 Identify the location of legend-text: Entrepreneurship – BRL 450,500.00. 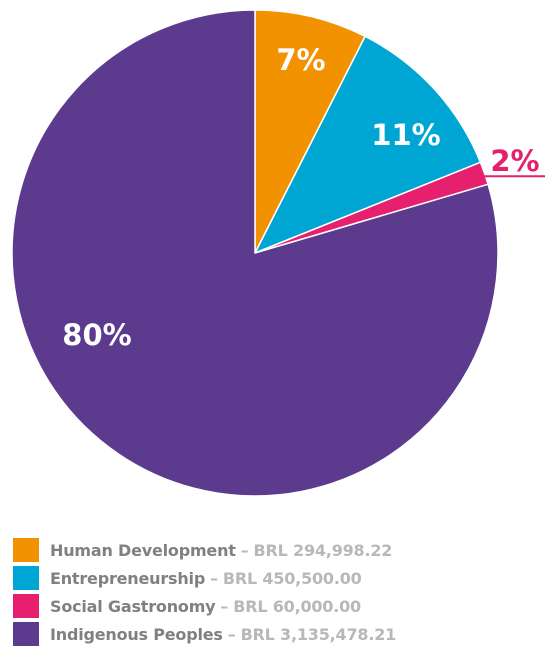
(206, 578).